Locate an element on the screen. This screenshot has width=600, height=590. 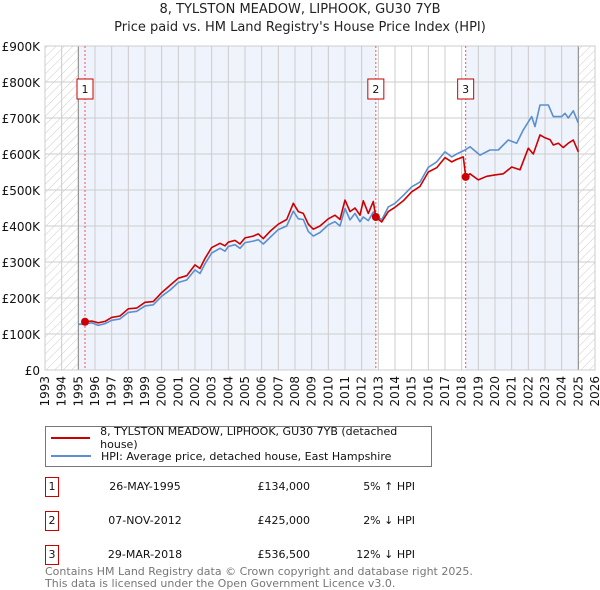
x-tick-label: 2021 is located at coordinates (512, 391).